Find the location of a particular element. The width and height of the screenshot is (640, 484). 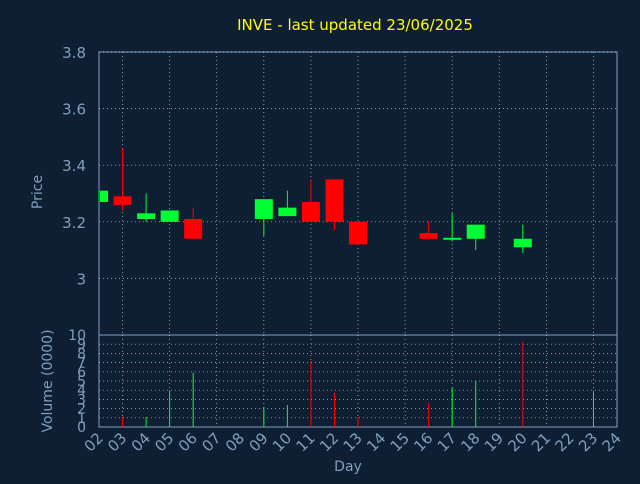

volume-axis-label: Volume (0000) is located at coordinates (48, 380).